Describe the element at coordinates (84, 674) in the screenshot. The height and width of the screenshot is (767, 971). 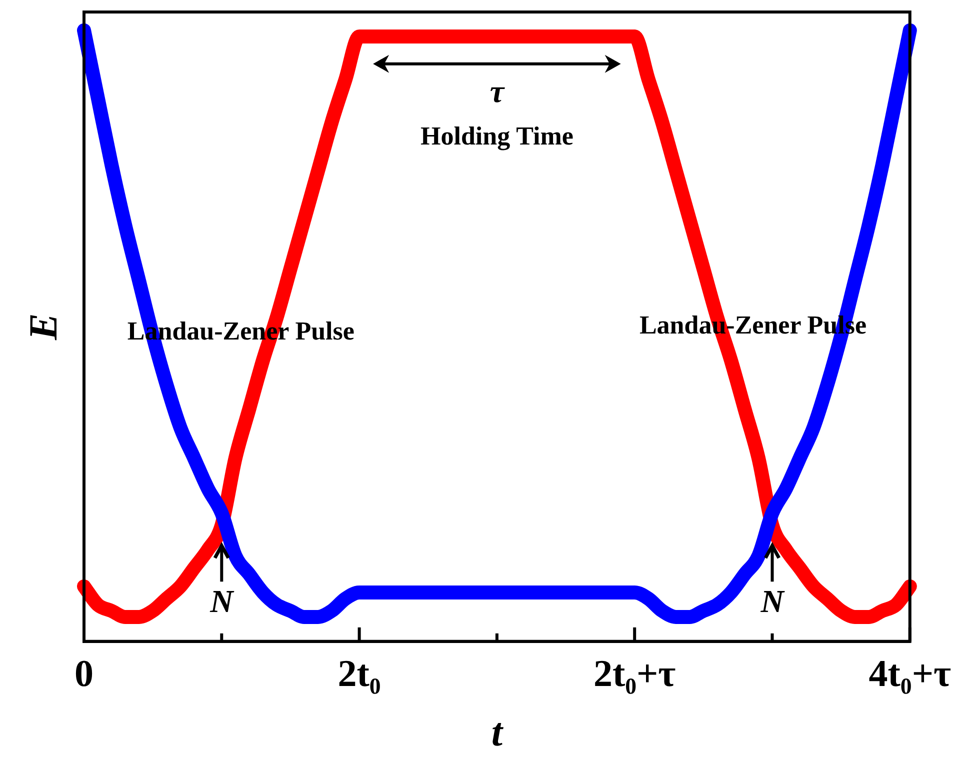
I see `x-tick-label: 0` at that location.